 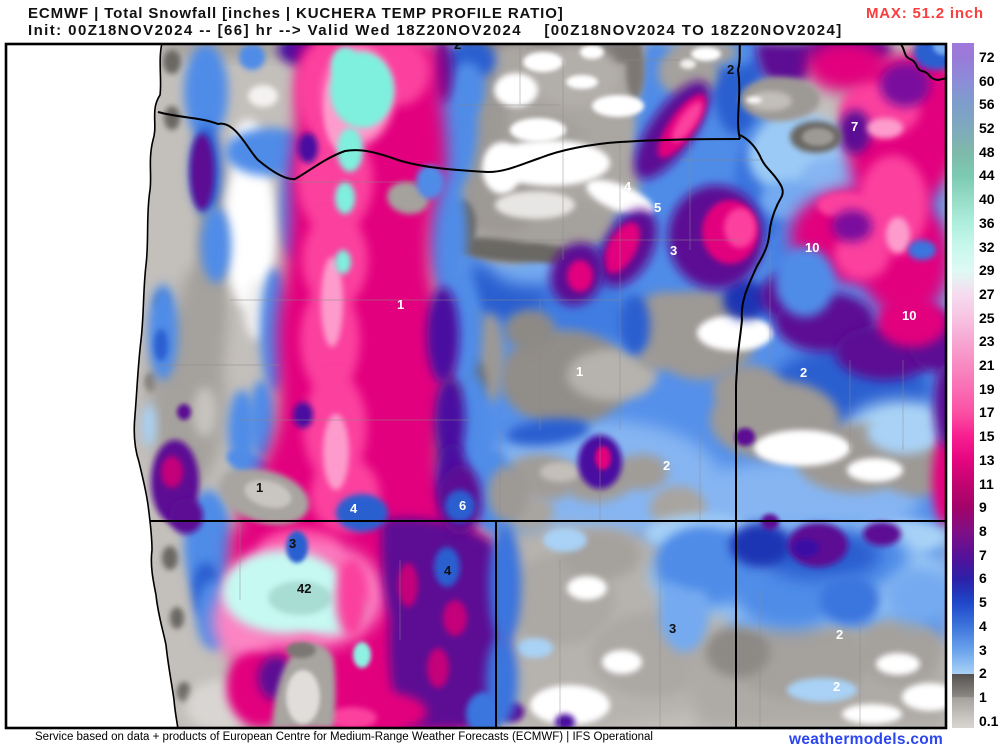 What do you see at coordinates (987, 175) in the screenshot?
I see `svg-text: 44` at bounding box center [987, 175].